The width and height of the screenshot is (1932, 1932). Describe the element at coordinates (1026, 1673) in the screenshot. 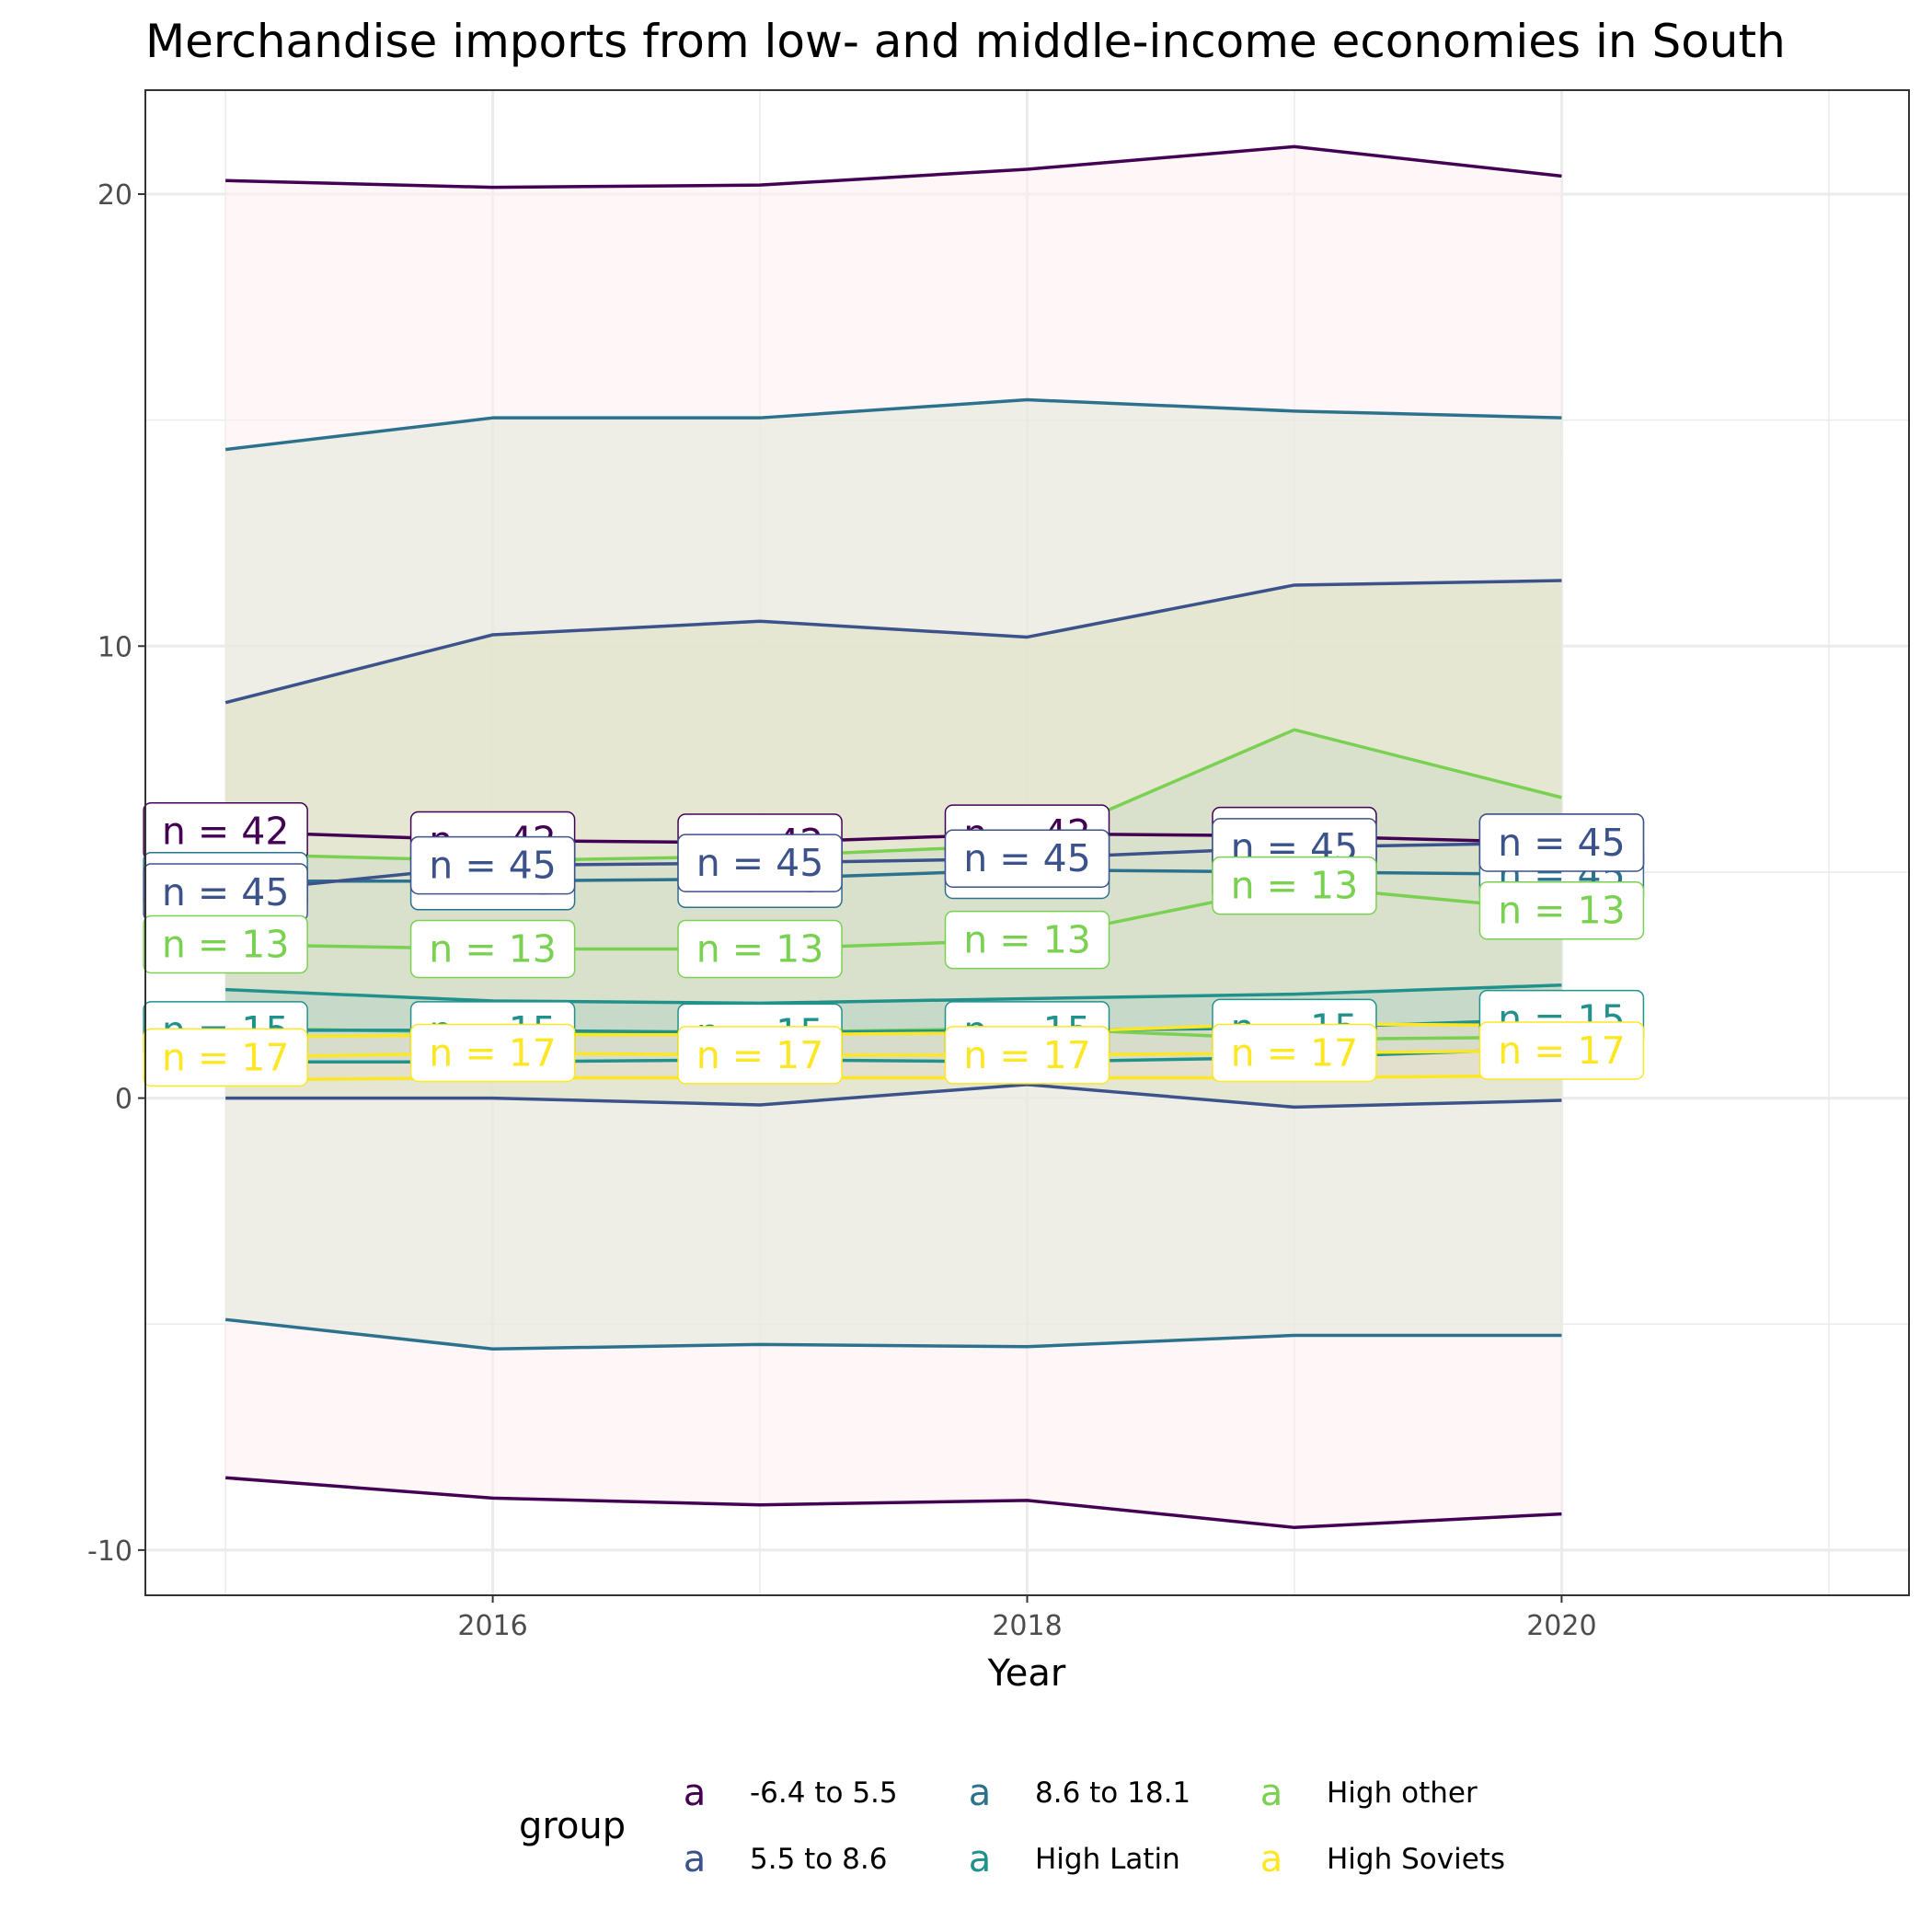

I see `x-axis-title: Year` at that location.